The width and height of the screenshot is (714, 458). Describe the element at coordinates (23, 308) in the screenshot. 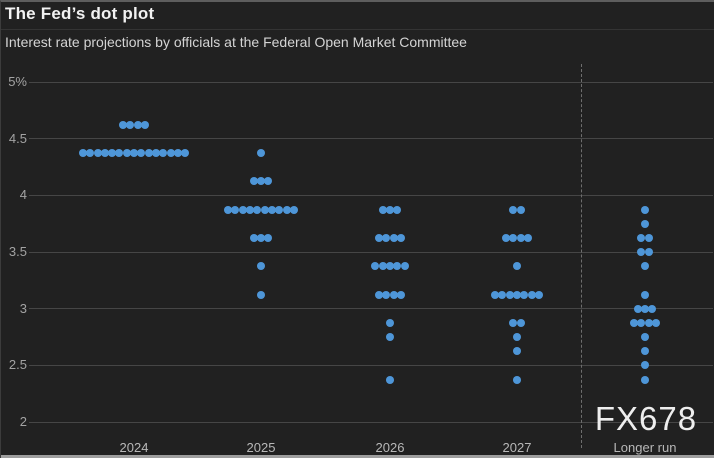

I see `y-tick-label: 3` at that location.